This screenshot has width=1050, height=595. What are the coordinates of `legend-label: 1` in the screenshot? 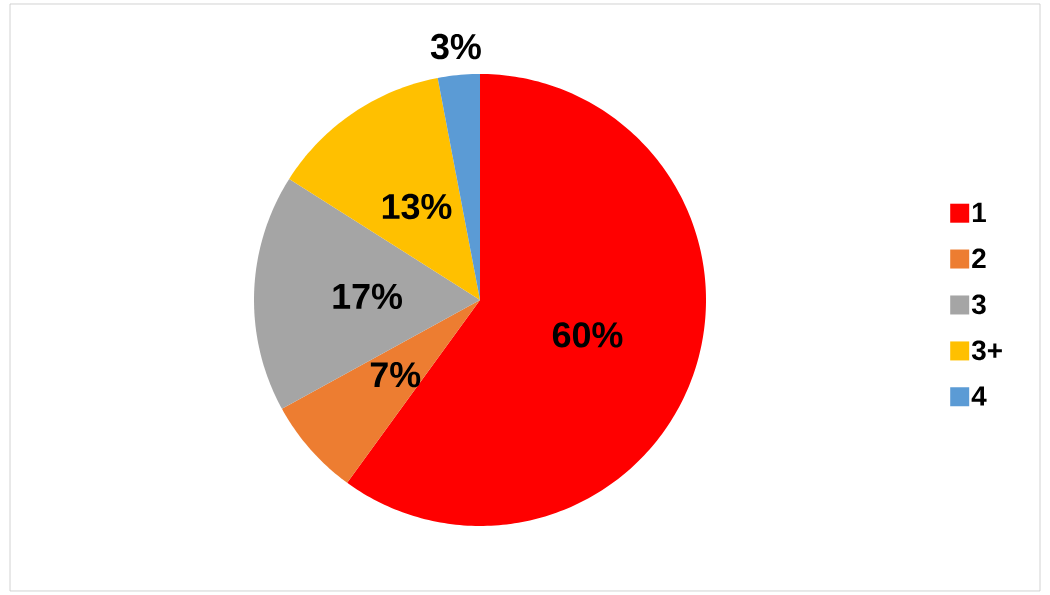 It's located at (979, 212).